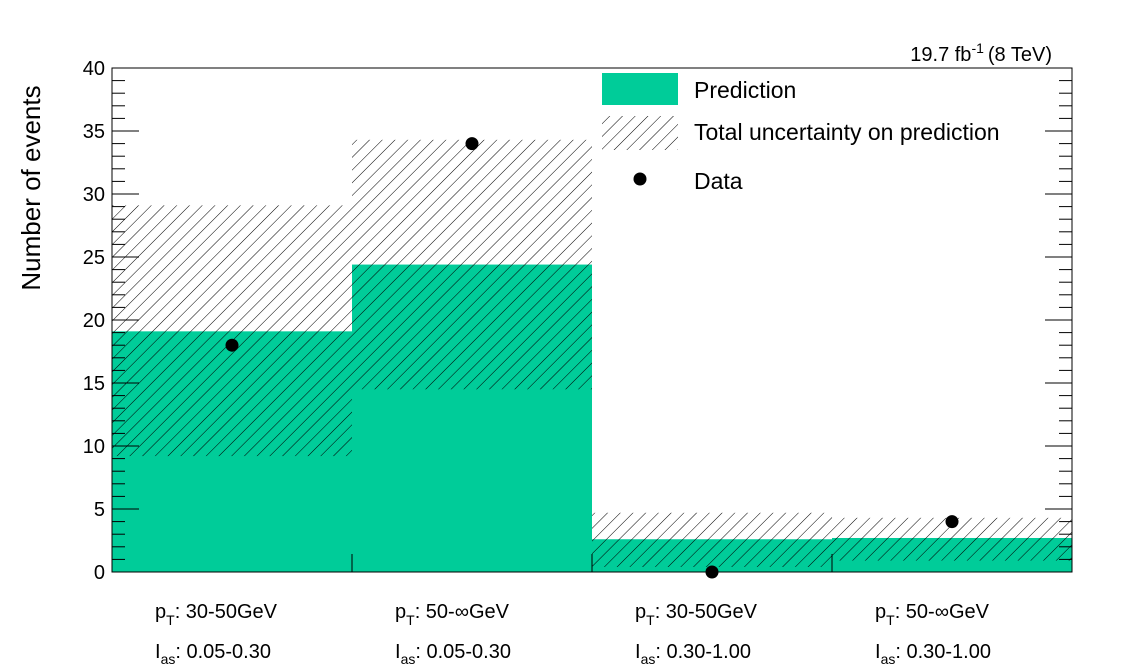  I want to click on y-tick-label: 35, so click(94, 132).